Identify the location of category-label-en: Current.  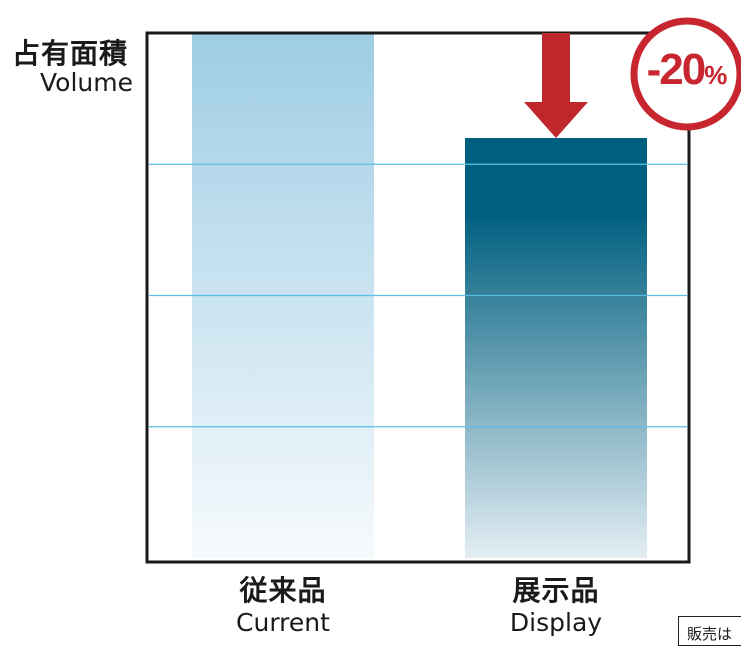
(283, 622).